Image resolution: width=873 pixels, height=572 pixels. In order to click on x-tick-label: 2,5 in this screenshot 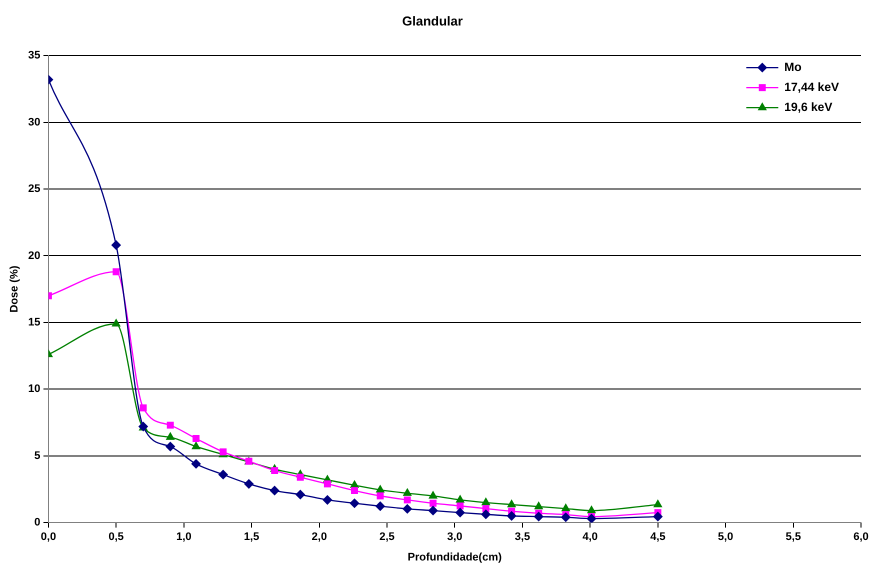, I will do `click(387, 537)`.